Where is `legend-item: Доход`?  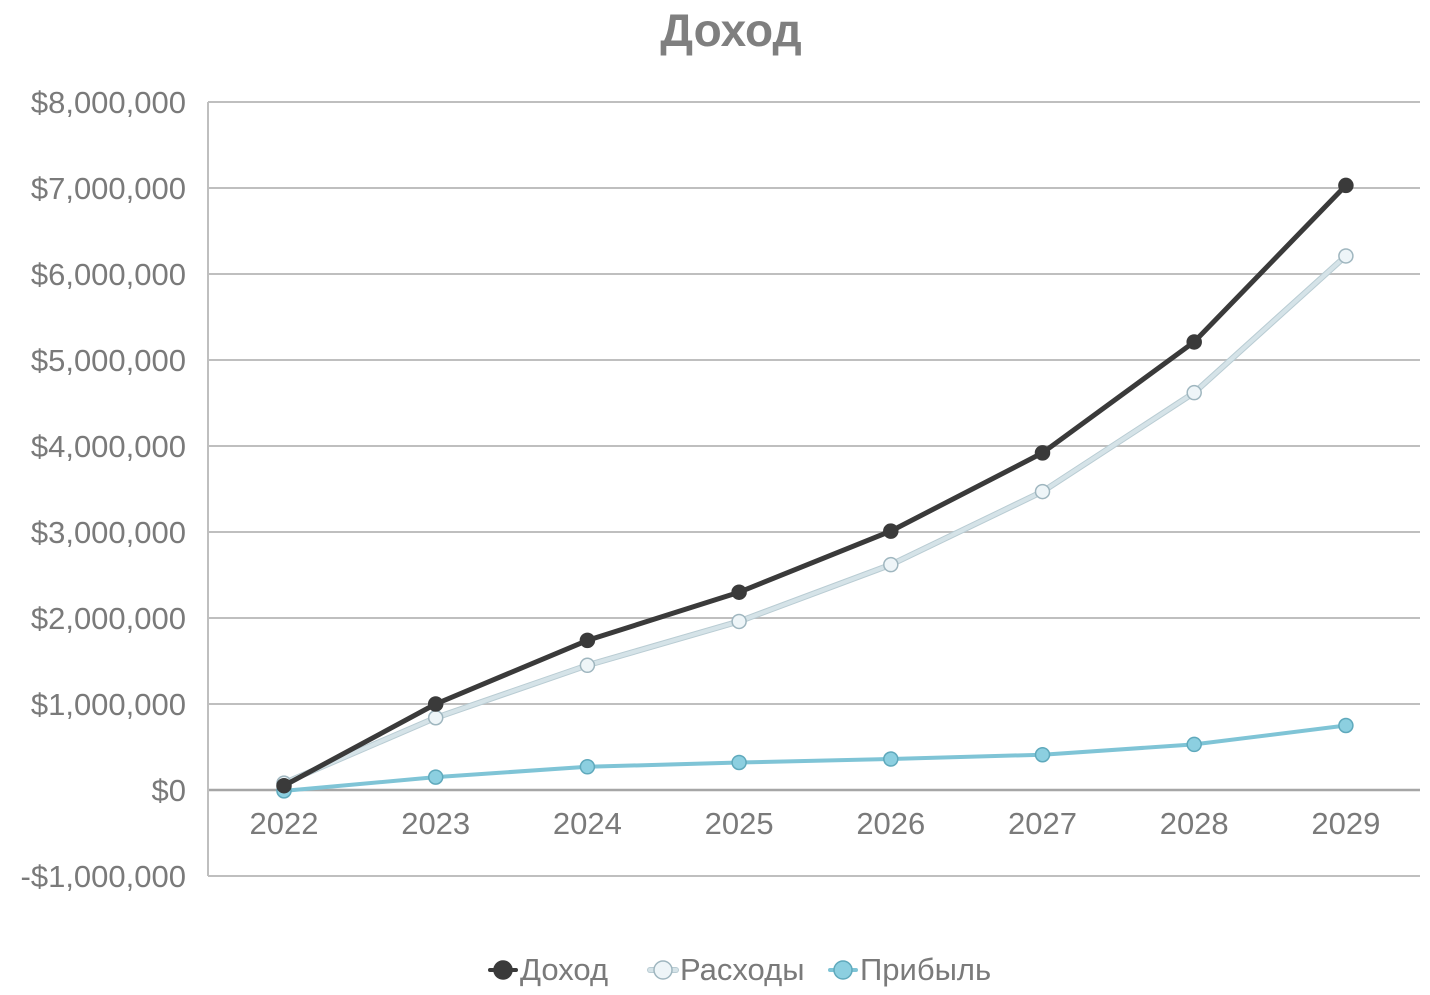 legend-item: Доход is located at coordinates (548, 969).